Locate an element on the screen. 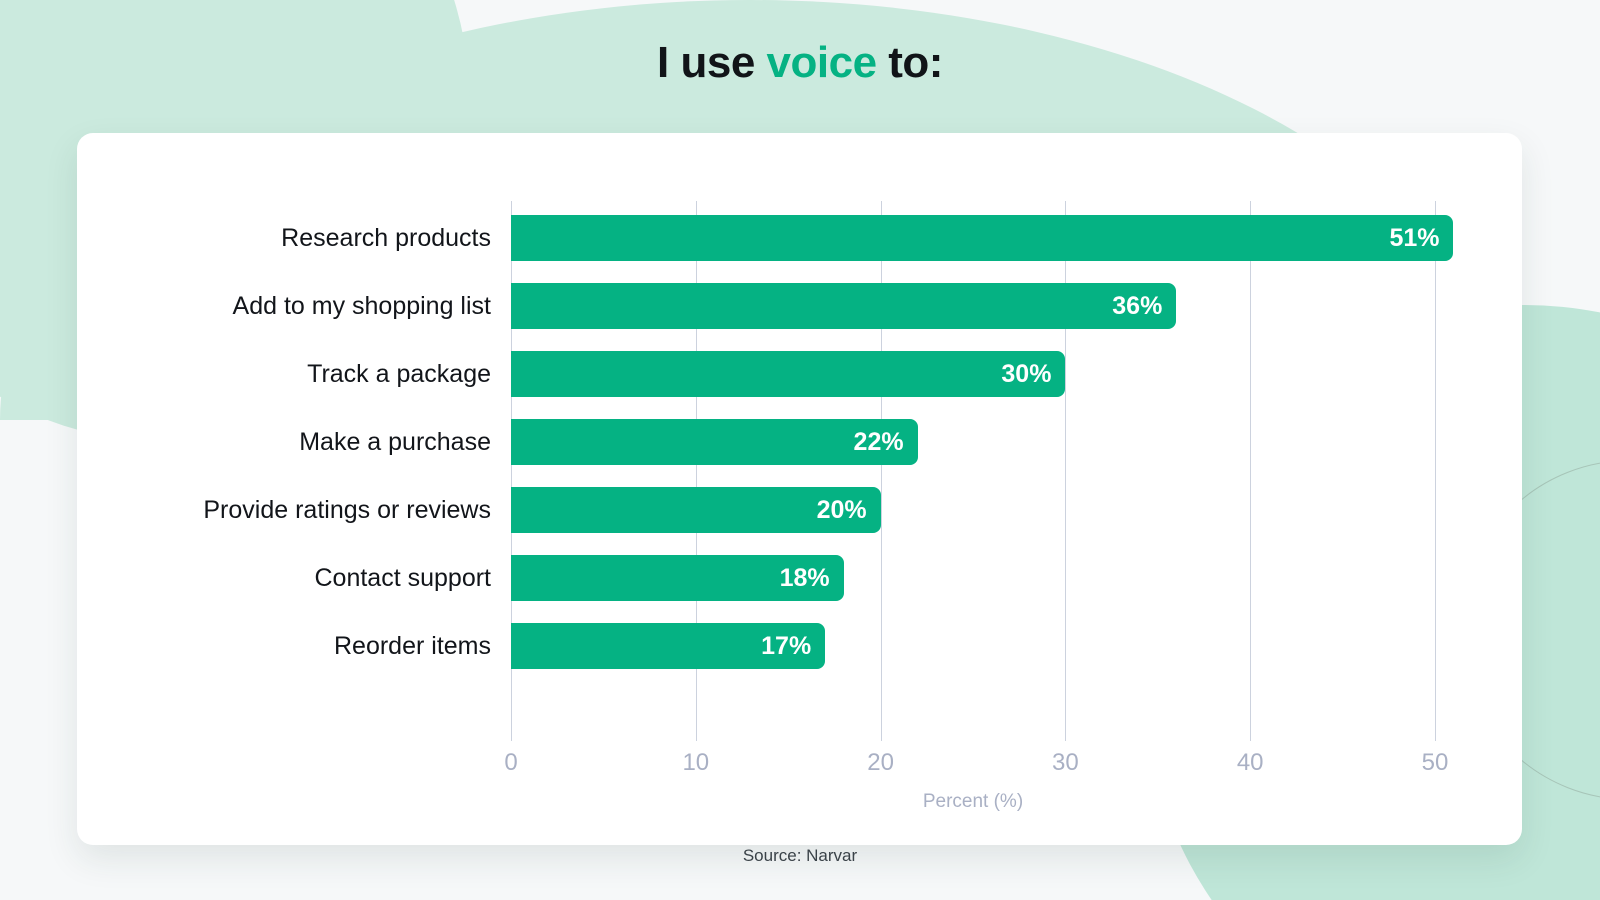 The height and width of the screenshot is (900, 1600). x-tick-label-50: 50 is located at coordinates (1435, 762).